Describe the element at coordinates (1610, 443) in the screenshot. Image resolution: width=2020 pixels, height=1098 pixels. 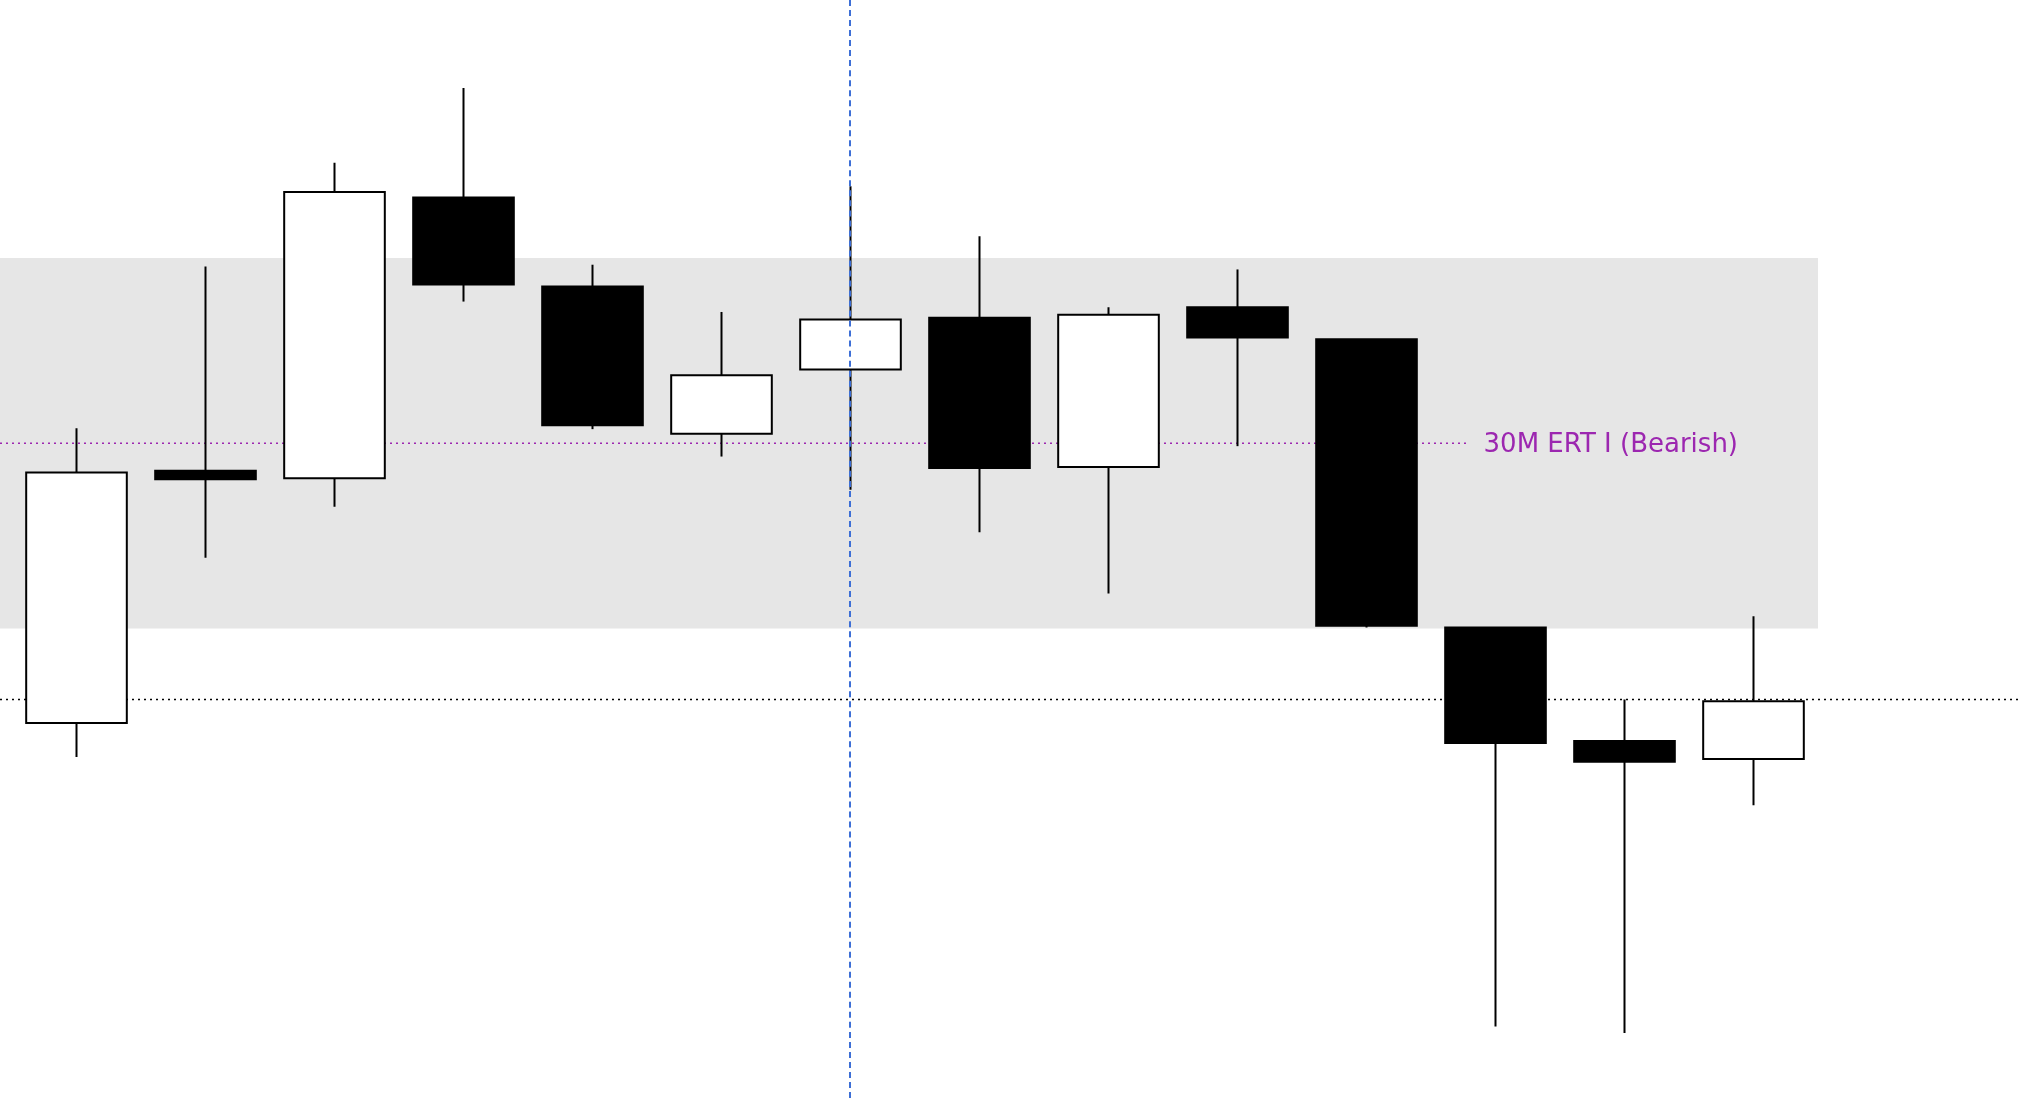
I see `ref-line-label: 30M ERT I (Bearish)` at that location.